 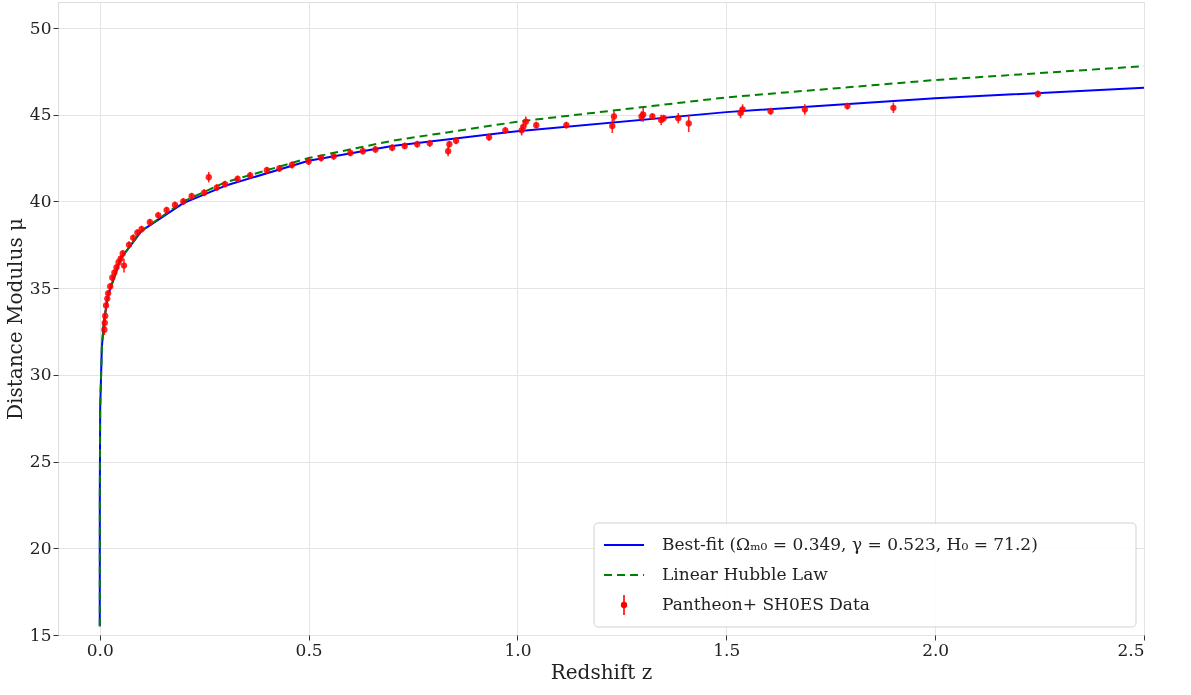 I want to click on y-tick-label: 35, so click(x=40, y=287).